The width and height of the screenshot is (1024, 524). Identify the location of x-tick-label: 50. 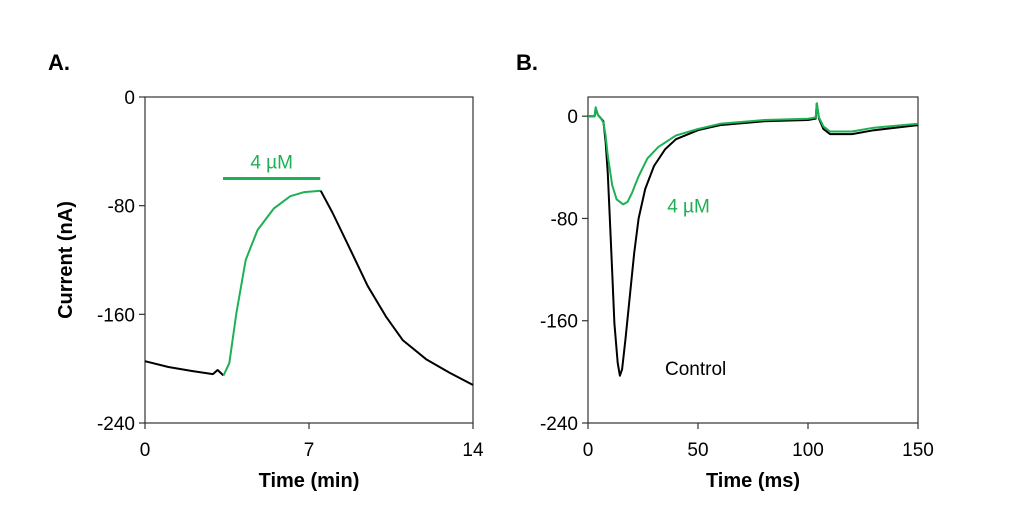
(697, 450).